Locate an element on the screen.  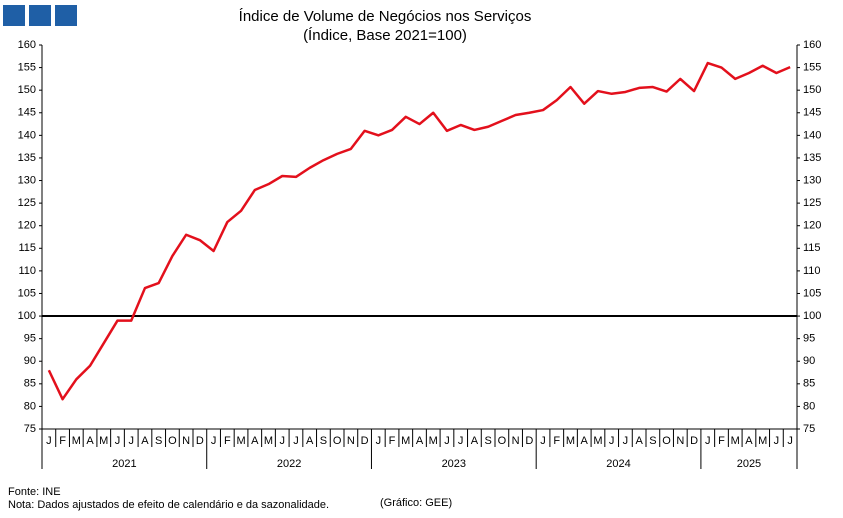
y2-tick-label: 150 is located at coordinates (812, 90).